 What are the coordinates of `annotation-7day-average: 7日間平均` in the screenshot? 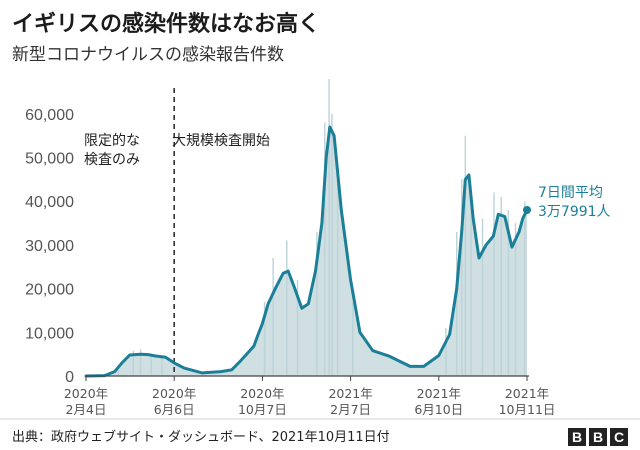 It's located at (570, 193).